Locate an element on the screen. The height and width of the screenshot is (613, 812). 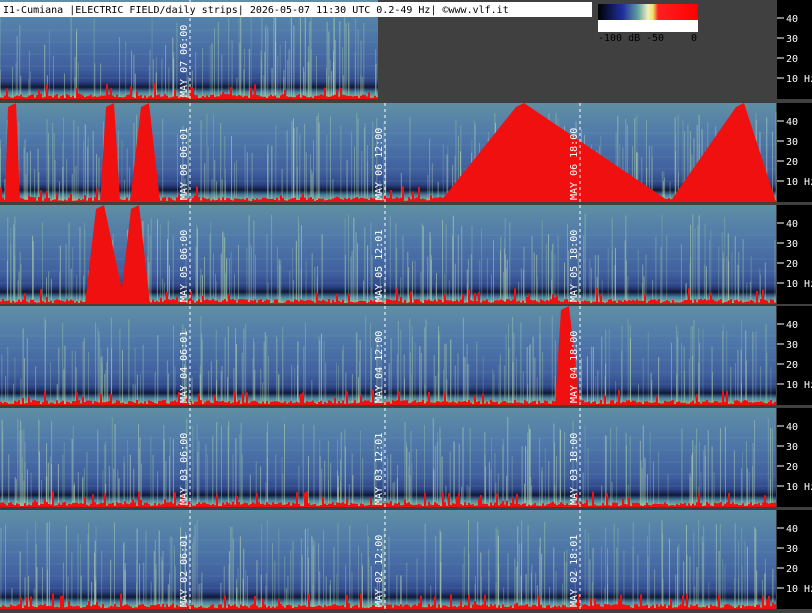
freq-label: 10 Hz is located at coordinates (799, 79).